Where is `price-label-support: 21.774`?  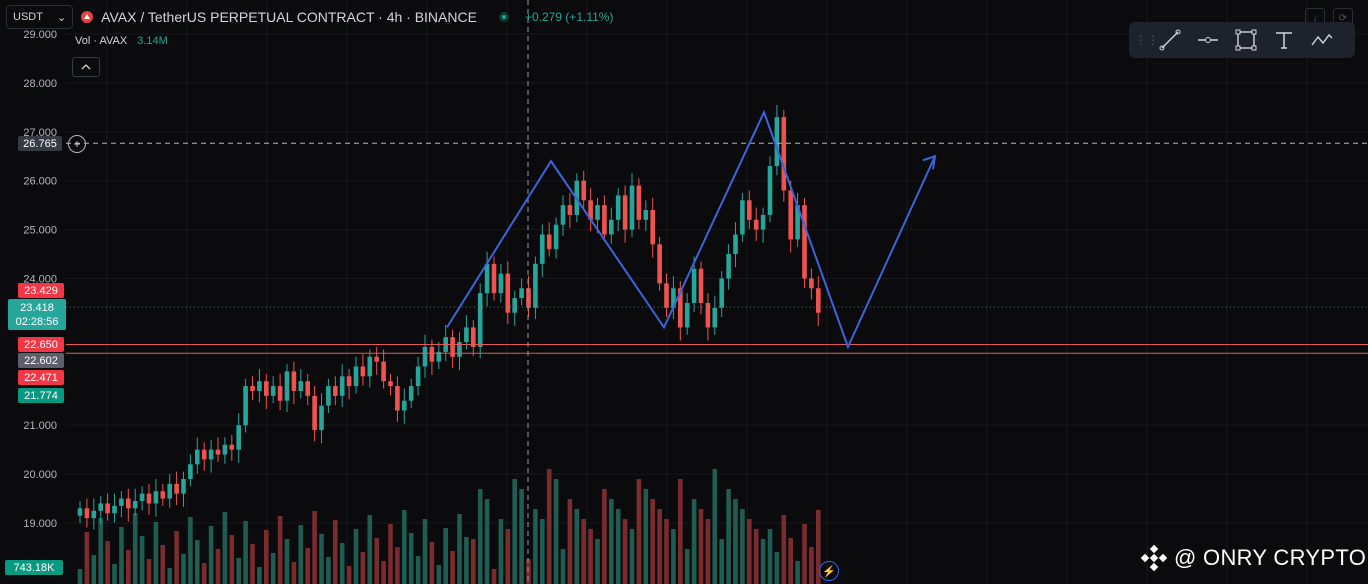 price-label-support: 21.774 is located at coordinates (41, 395).